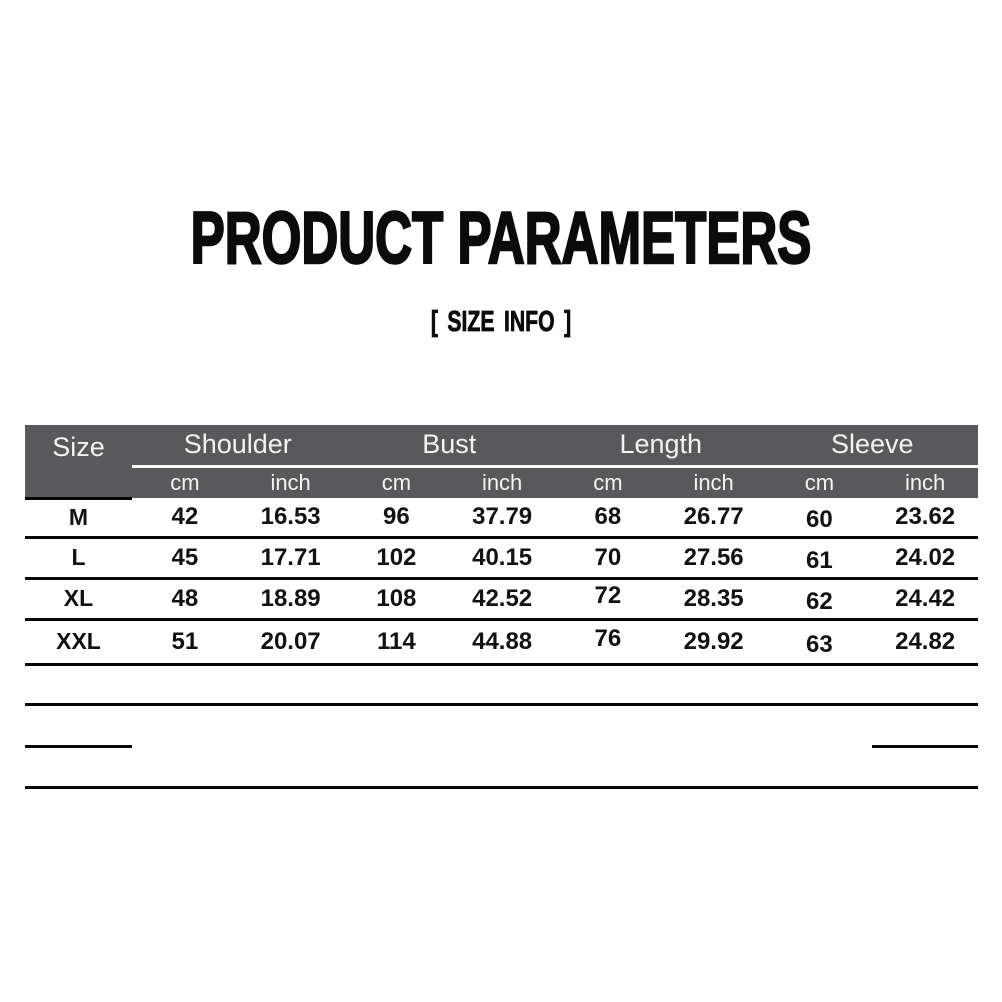  I want to click on unit-header-shoulder-cm: cm, so click(185, 482).